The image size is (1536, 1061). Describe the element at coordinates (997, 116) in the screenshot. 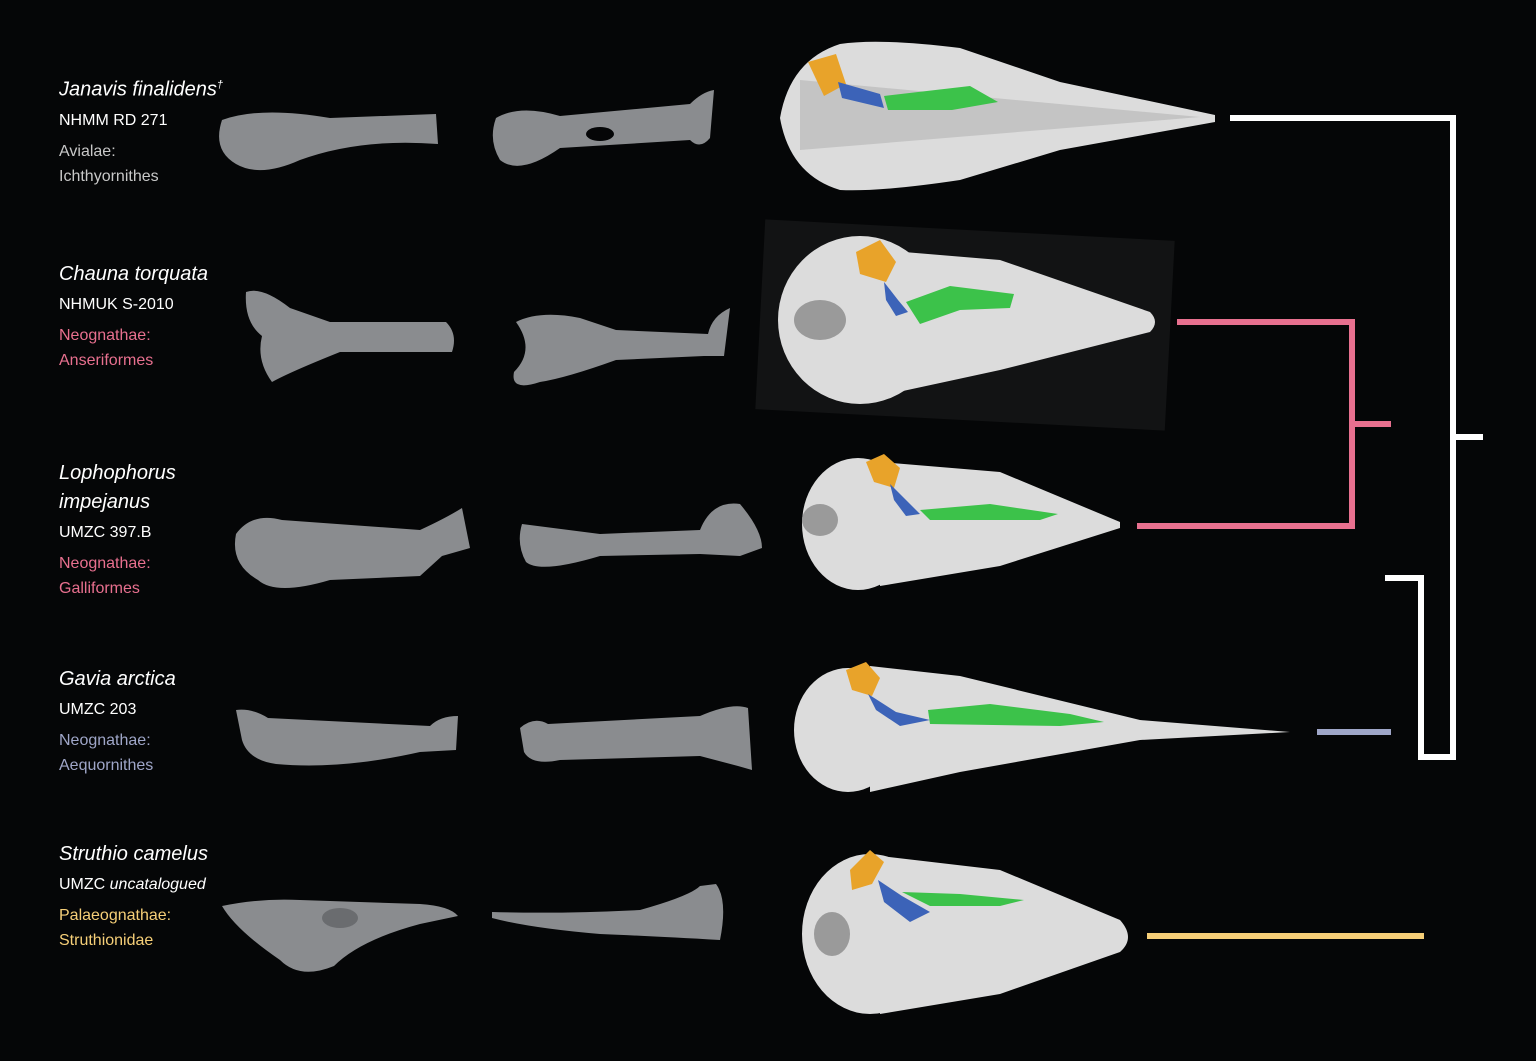

I see `skull-janavis` at that location.